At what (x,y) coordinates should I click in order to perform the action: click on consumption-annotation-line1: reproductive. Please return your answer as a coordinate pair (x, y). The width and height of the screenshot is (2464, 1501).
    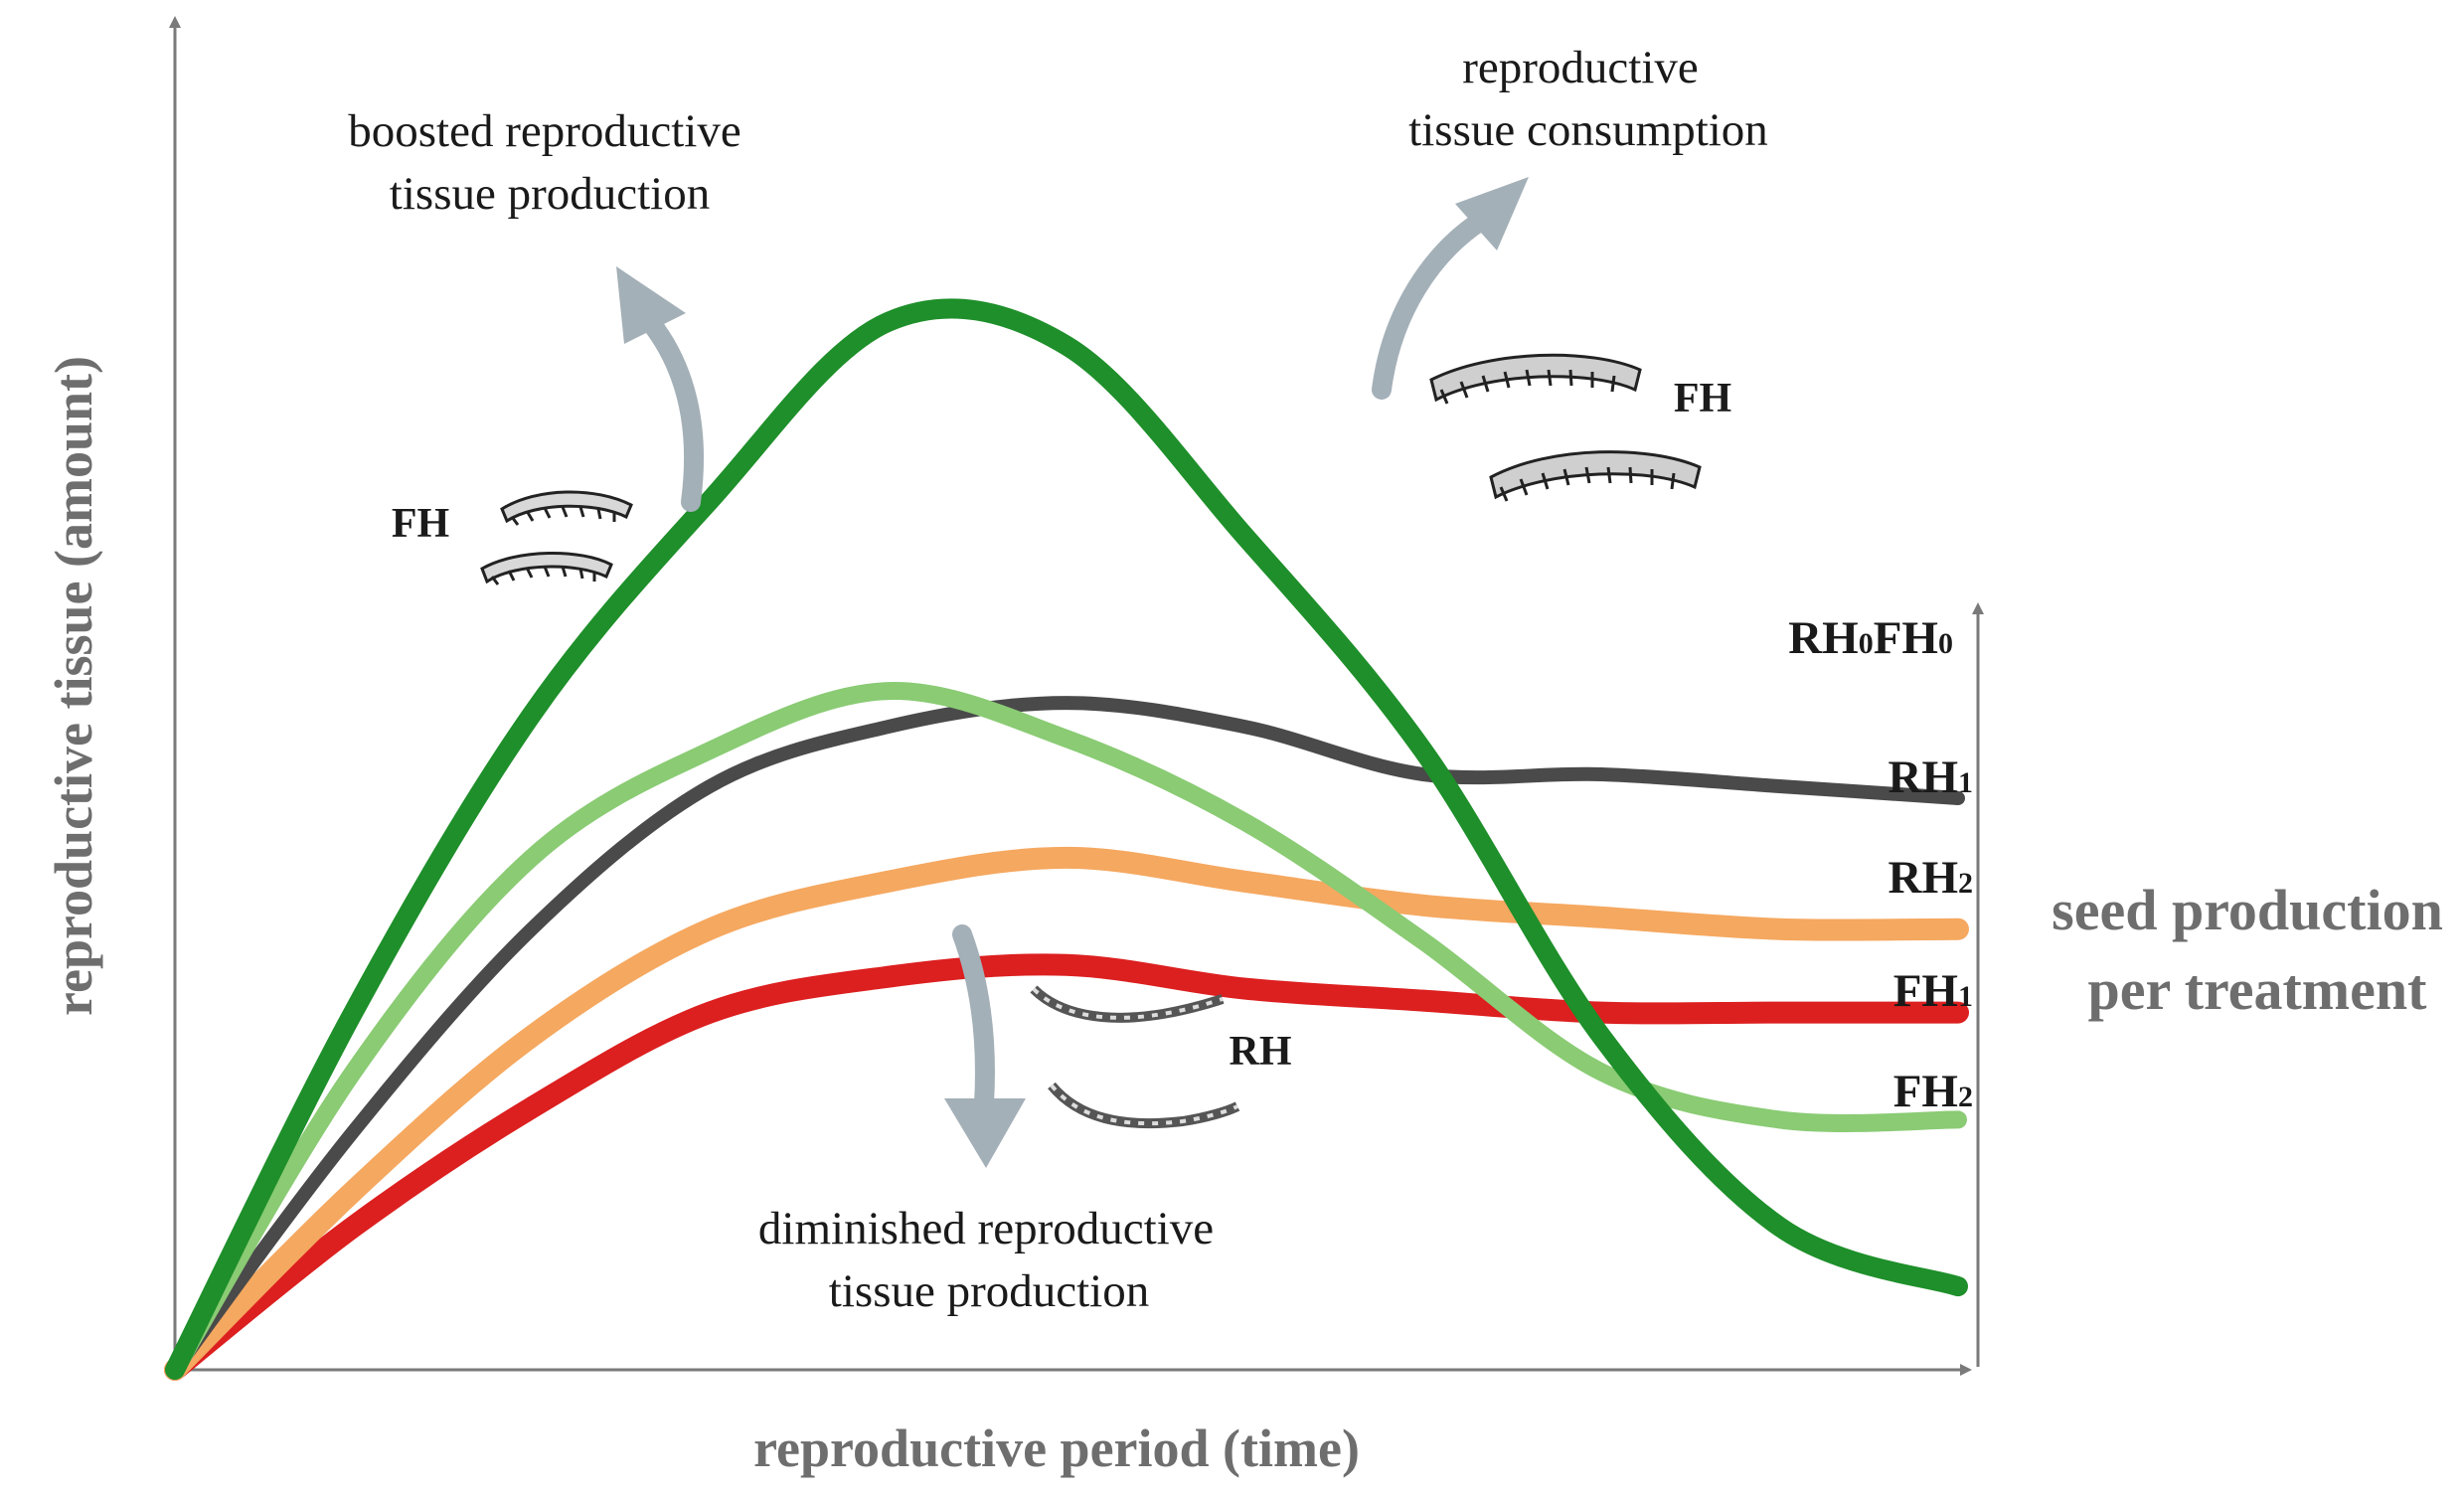
    Looking at the image, I should click on (1581, 67).